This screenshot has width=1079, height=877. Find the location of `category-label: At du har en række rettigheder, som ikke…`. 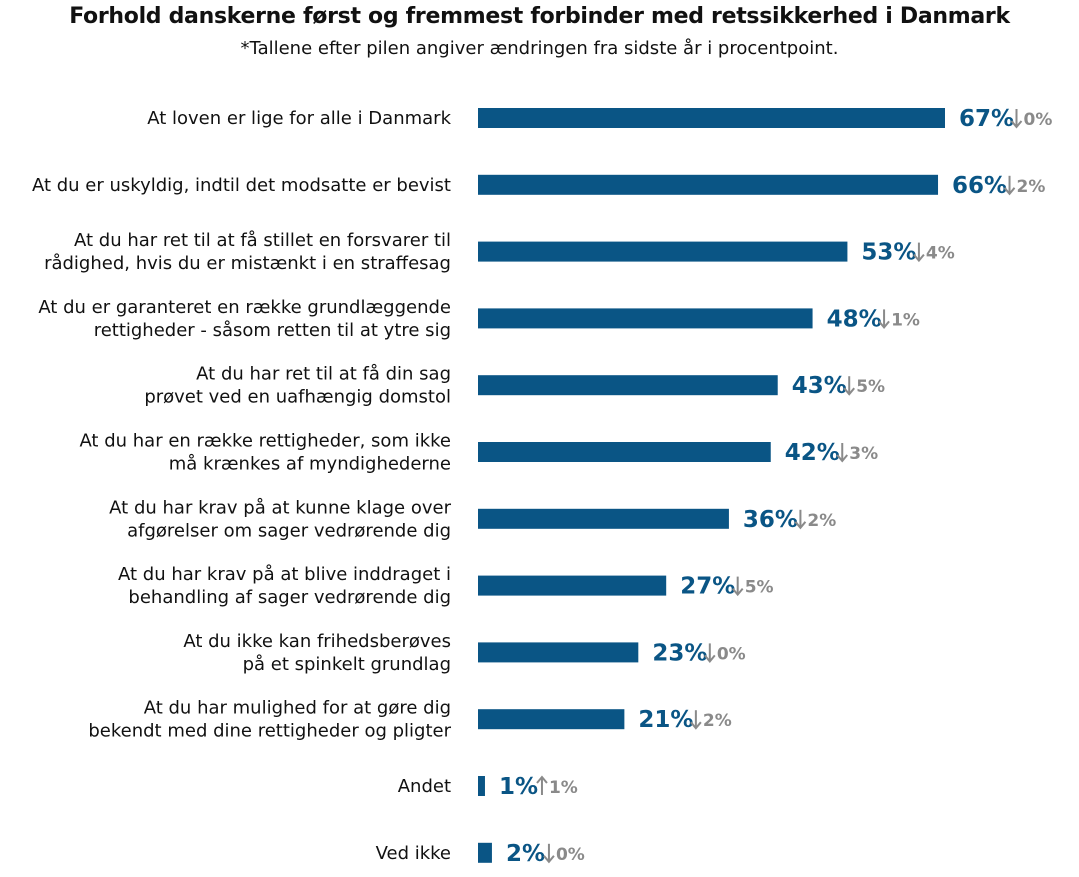

category-label: At du har en række rettigheder, som ikke… is located at coordinates (265, 453).